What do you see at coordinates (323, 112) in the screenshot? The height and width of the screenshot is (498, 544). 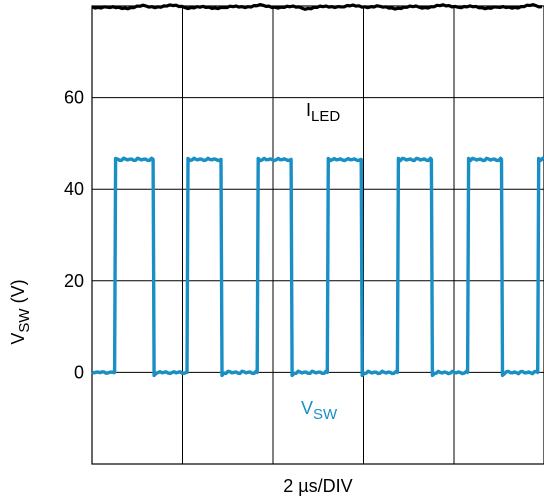 I see `series-label-iled: ILED` at bounding box center [323, 112].